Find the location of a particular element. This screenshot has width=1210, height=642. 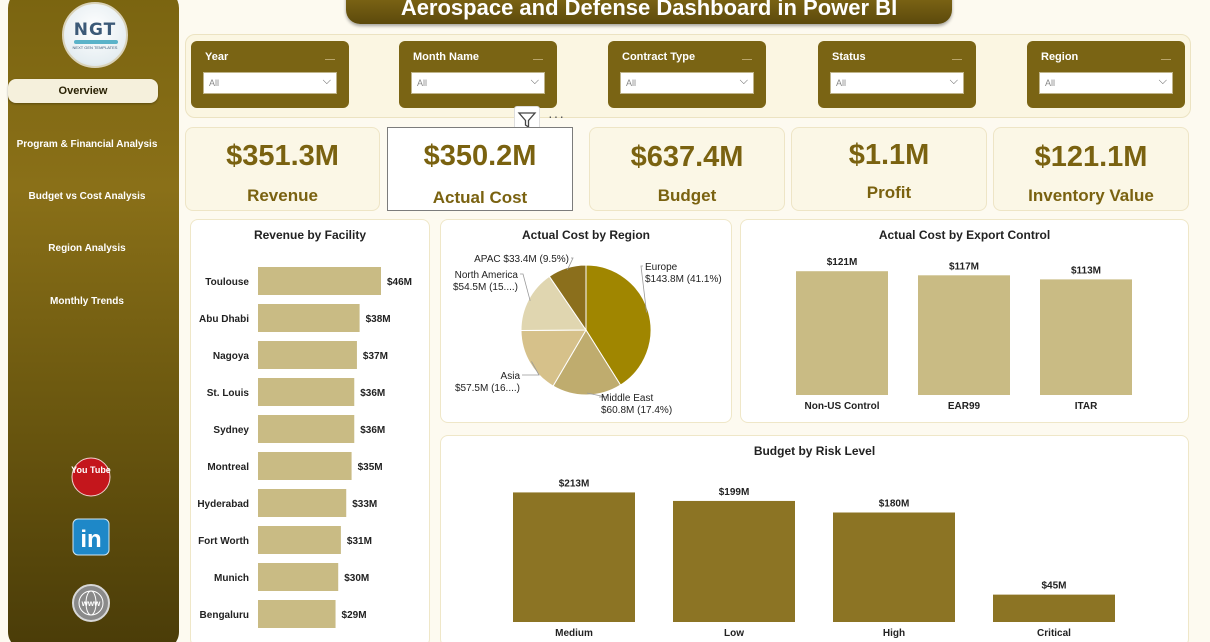

slicer-year: Year All ⌵ is located at coordinates (270, 74).